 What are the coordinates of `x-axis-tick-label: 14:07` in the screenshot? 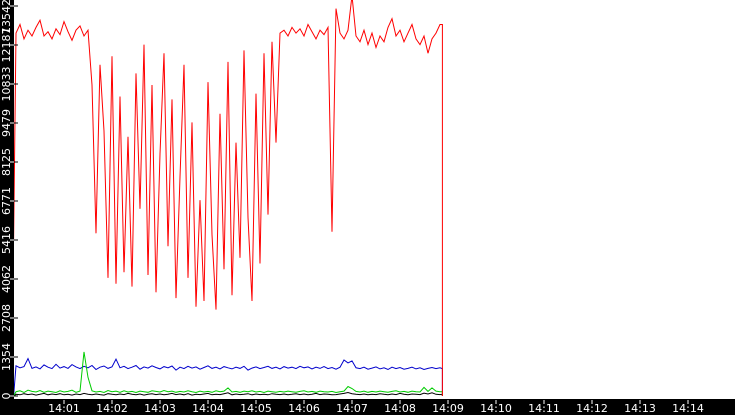 It's located at (352, 408).